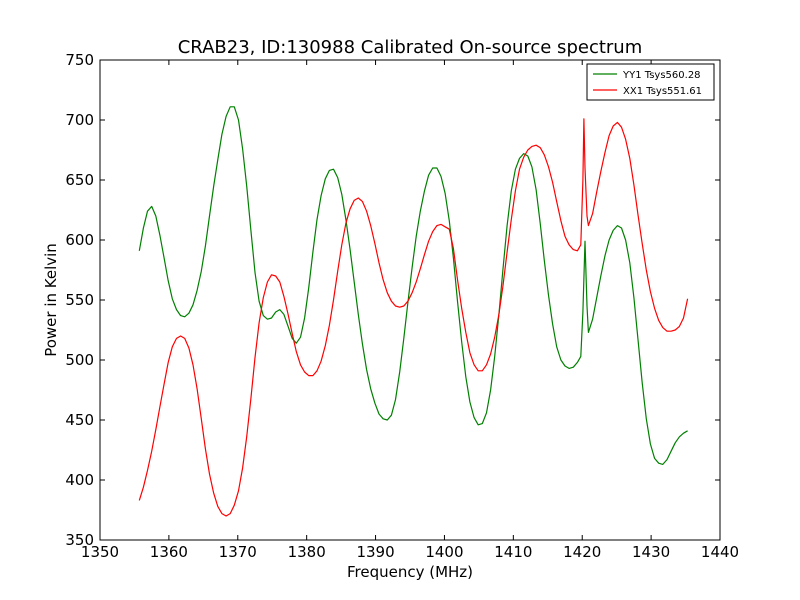 Image resolution: width=800 pixels, height=600 pixels. Describe the element at coordinates (444, 552) in the screenshot. I see `x-tick-label: 1400` at that location.